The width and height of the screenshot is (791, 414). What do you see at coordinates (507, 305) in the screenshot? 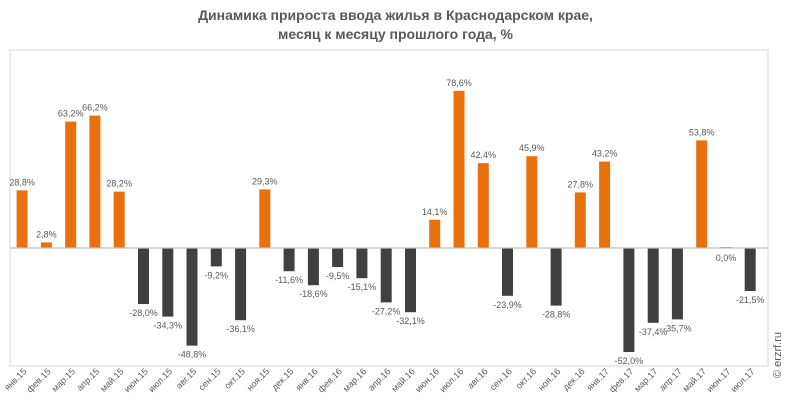
I see `data-label: -23,9%` at bounding box center [507, 305].